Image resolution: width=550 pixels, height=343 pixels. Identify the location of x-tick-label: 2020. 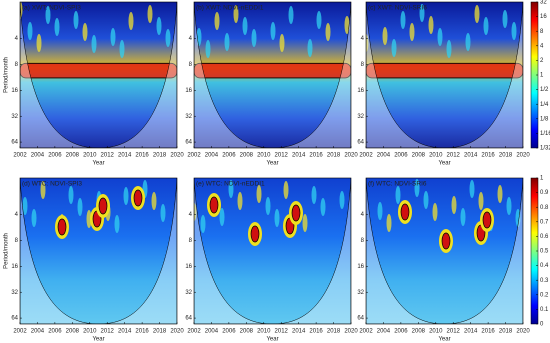
(351, 332).